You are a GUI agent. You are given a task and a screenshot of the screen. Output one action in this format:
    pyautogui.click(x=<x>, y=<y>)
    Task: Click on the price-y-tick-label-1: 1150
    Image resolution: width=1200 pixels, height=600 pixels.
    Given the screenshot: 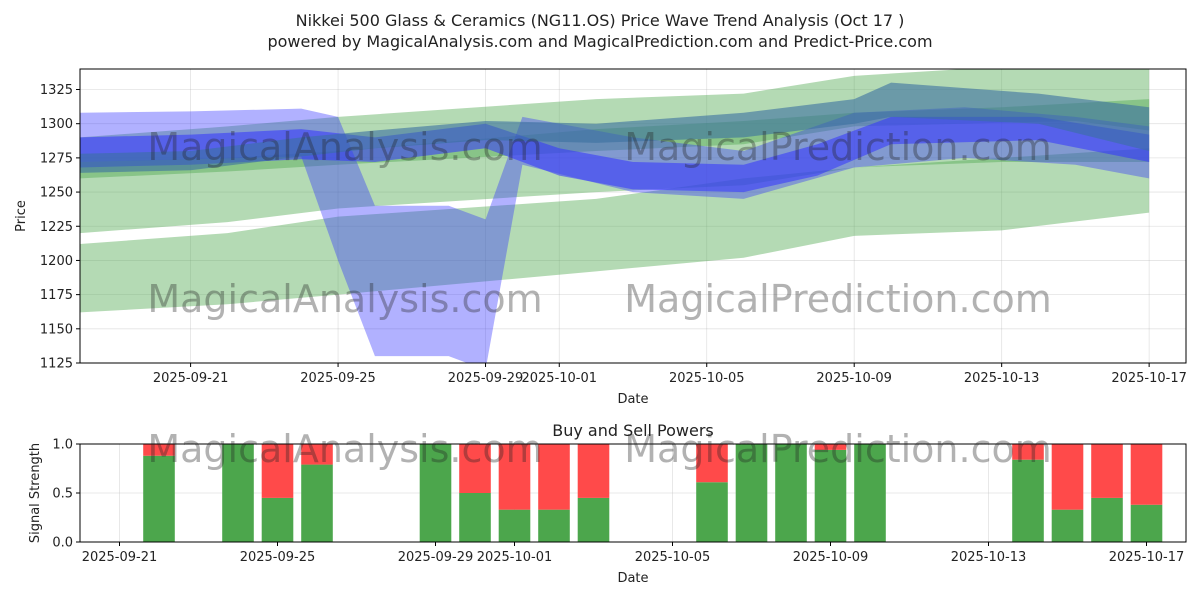 What is the action you would take?
    pyautogui.click(x=56, y=329)
    